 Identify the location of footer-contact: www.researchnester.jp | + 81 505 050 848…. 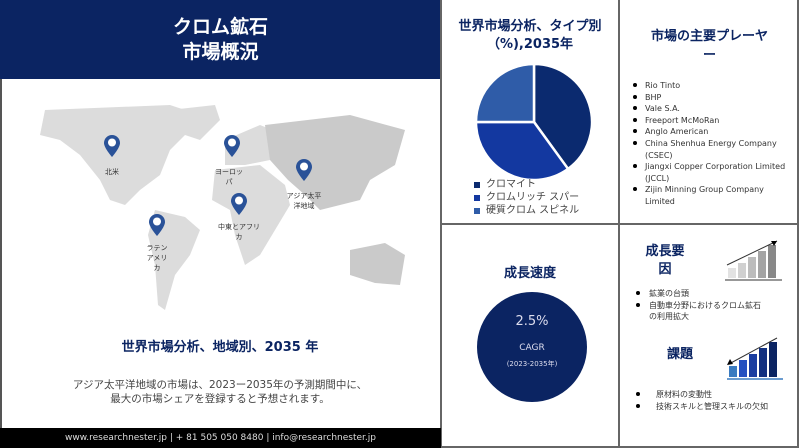
(220, 438).